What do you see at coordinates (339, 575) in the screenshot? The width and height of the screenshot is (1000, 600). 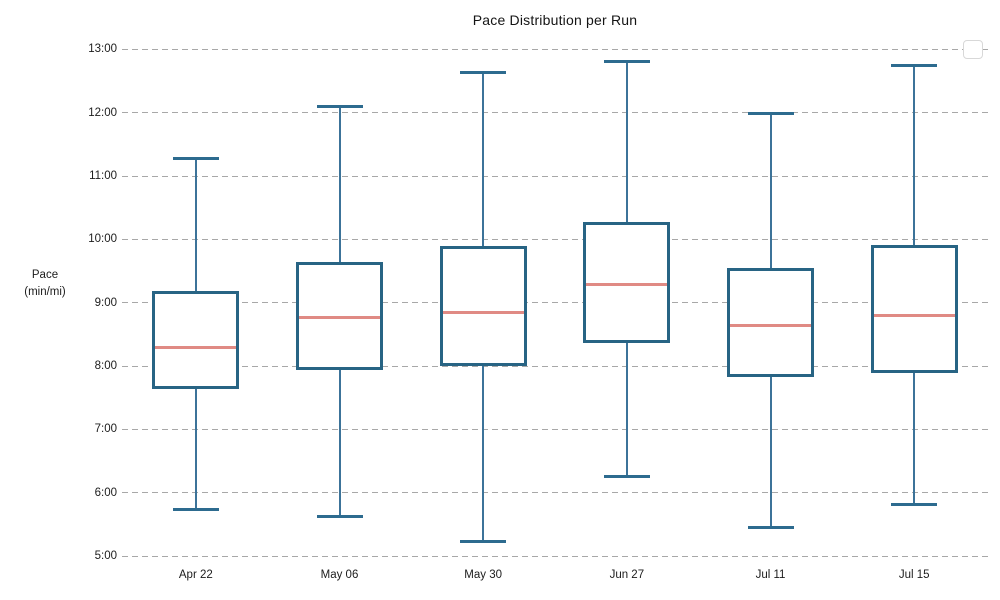 I see `x-tick-label: May 06` at bounding box center [339, 575].